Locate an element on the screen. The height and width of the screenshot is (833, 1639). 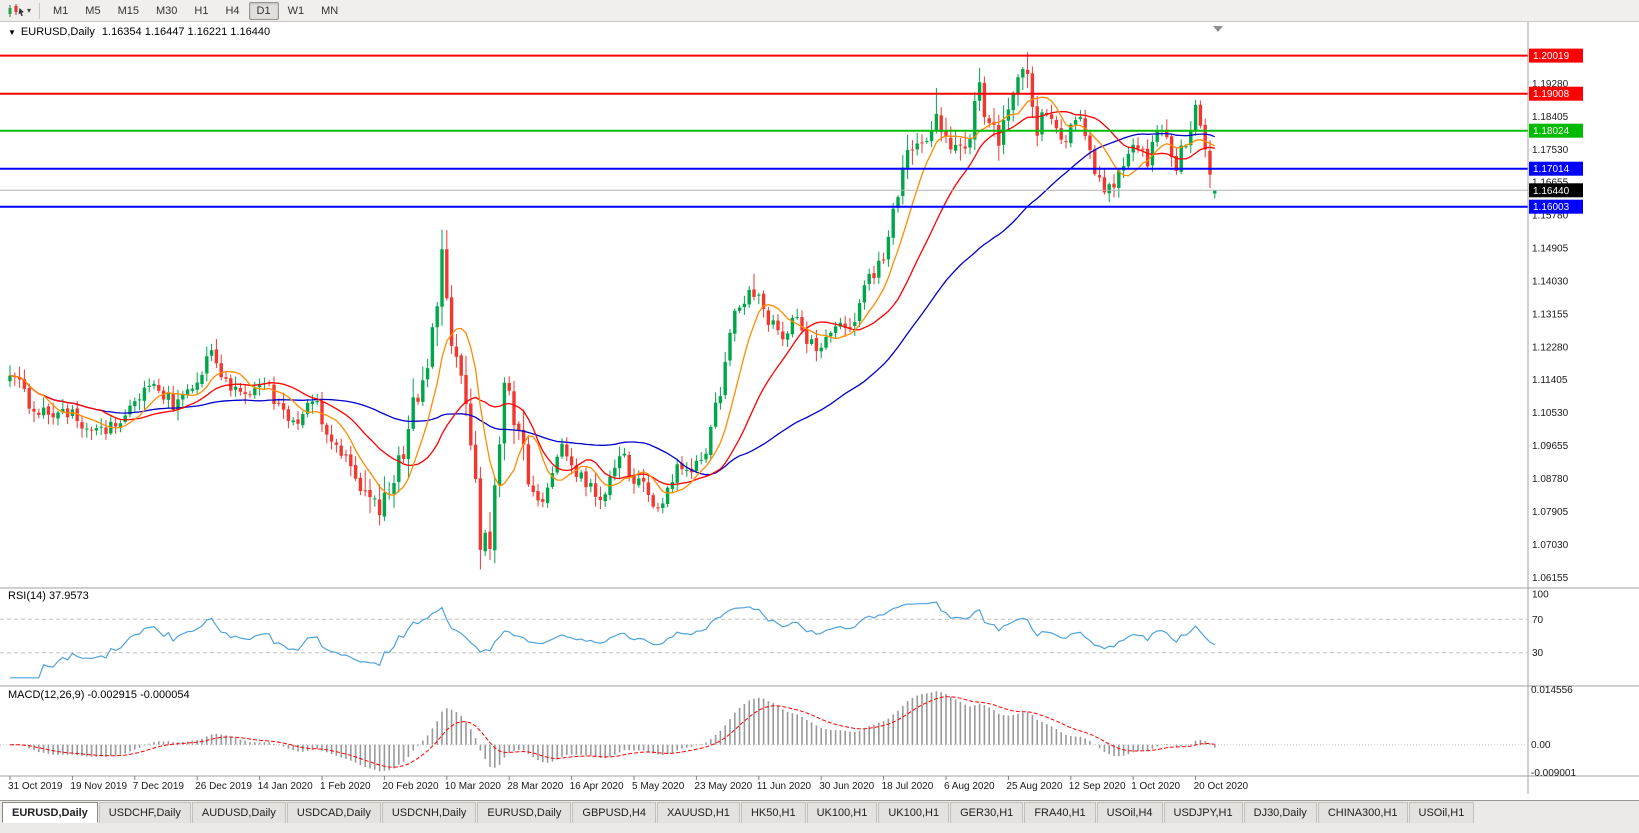
timeframe-button-m30: M30 is located at coordinates (166, 10).